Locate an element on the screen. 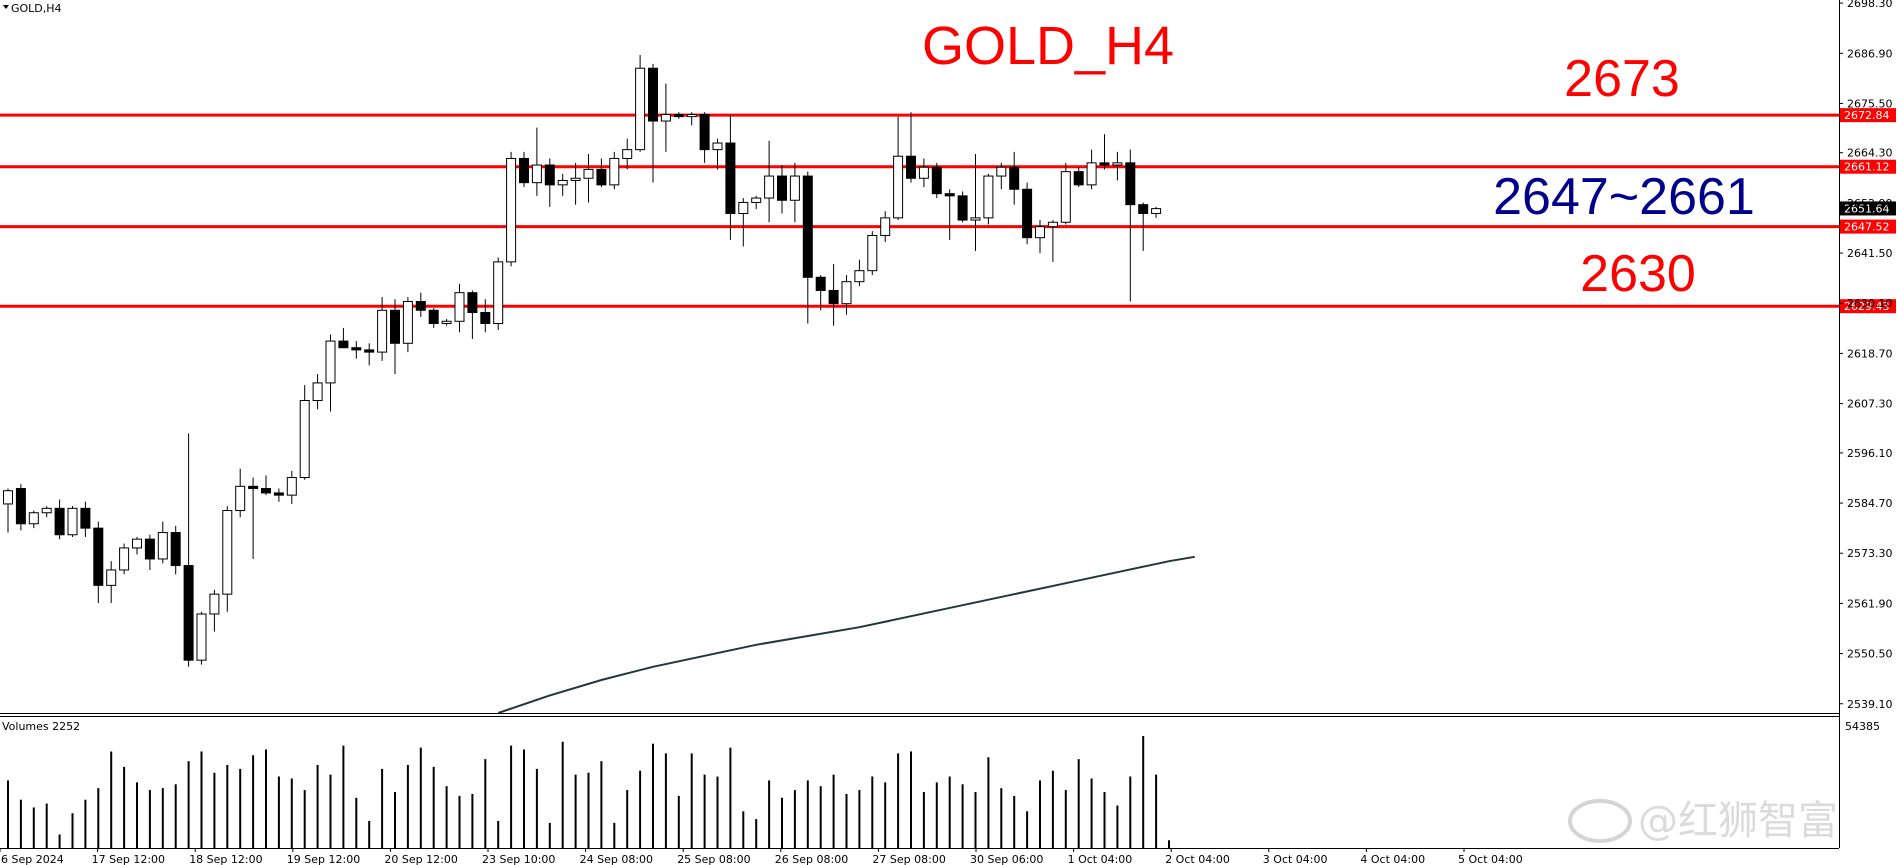  symbol-label: GOLD,H4 is located at coordinates (36, 8).